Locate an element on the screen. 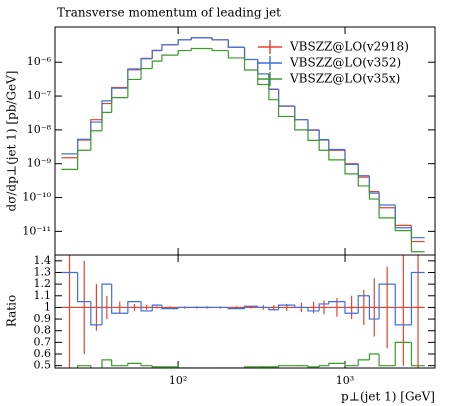  y-tick-label: 0.6 is located at coordinates (43, 353).